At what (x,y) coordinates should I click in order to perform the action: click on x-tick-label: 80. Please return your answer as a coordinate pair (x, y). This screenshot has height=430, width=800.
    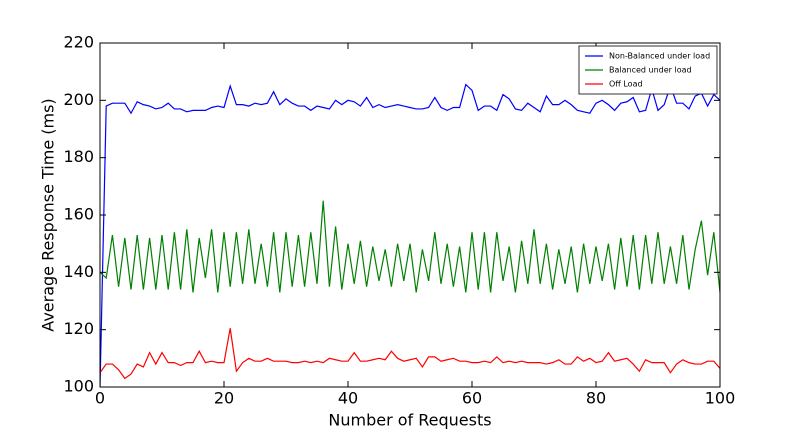
    Looking at the image, I should click on (596, 398).